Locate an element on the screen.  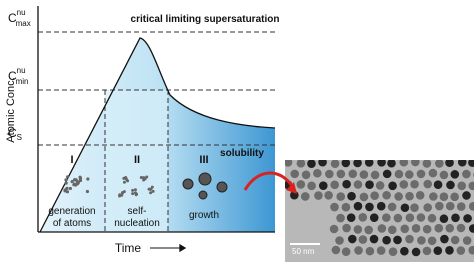
stage-numeral: I is located at coordinates (71, 160).